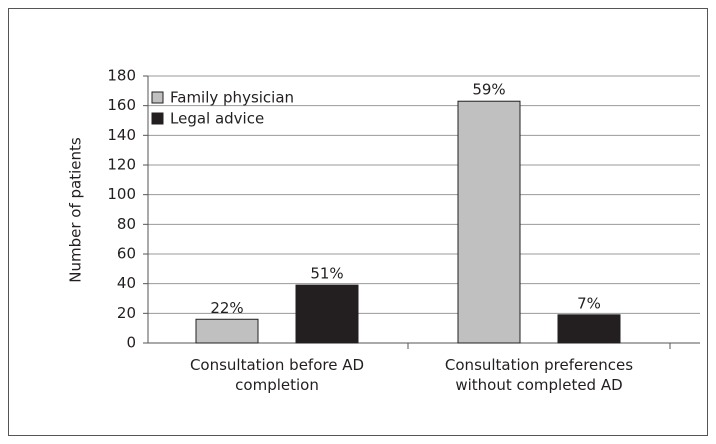 The image size is (716, 444). Describe the element at coordinates (121, 194) in the screenshot. I see `y-tick-label: 100` at that location.